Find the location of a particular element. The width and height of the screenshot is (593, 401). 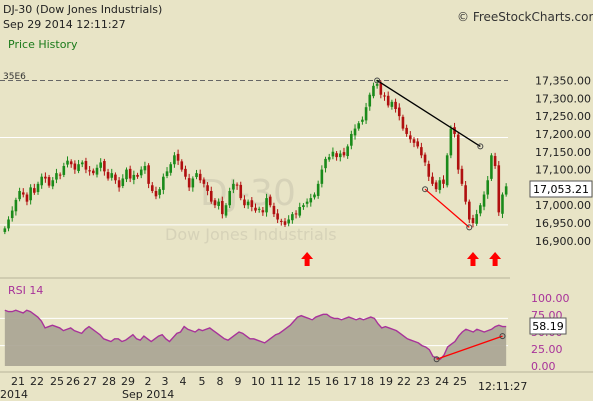

x-tick-label: 21 is located at coordinates (18, 381).